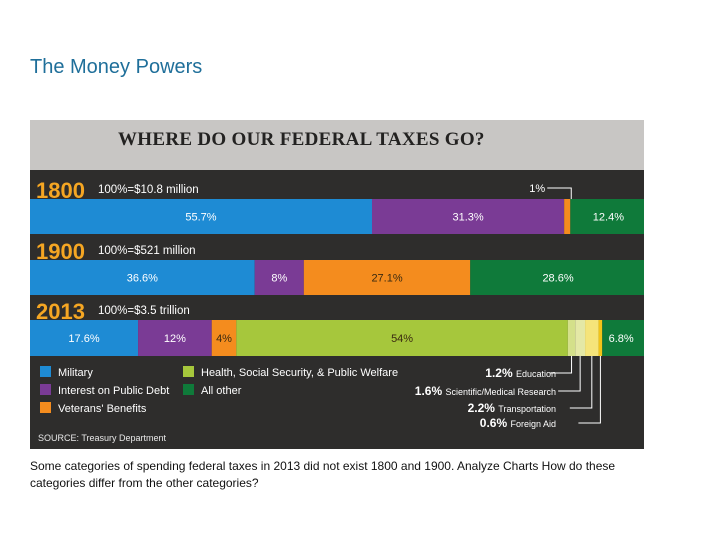  I want to click on callout-2013-foreign-aid: 0.6% Foreign Aid, so click(518, 423).